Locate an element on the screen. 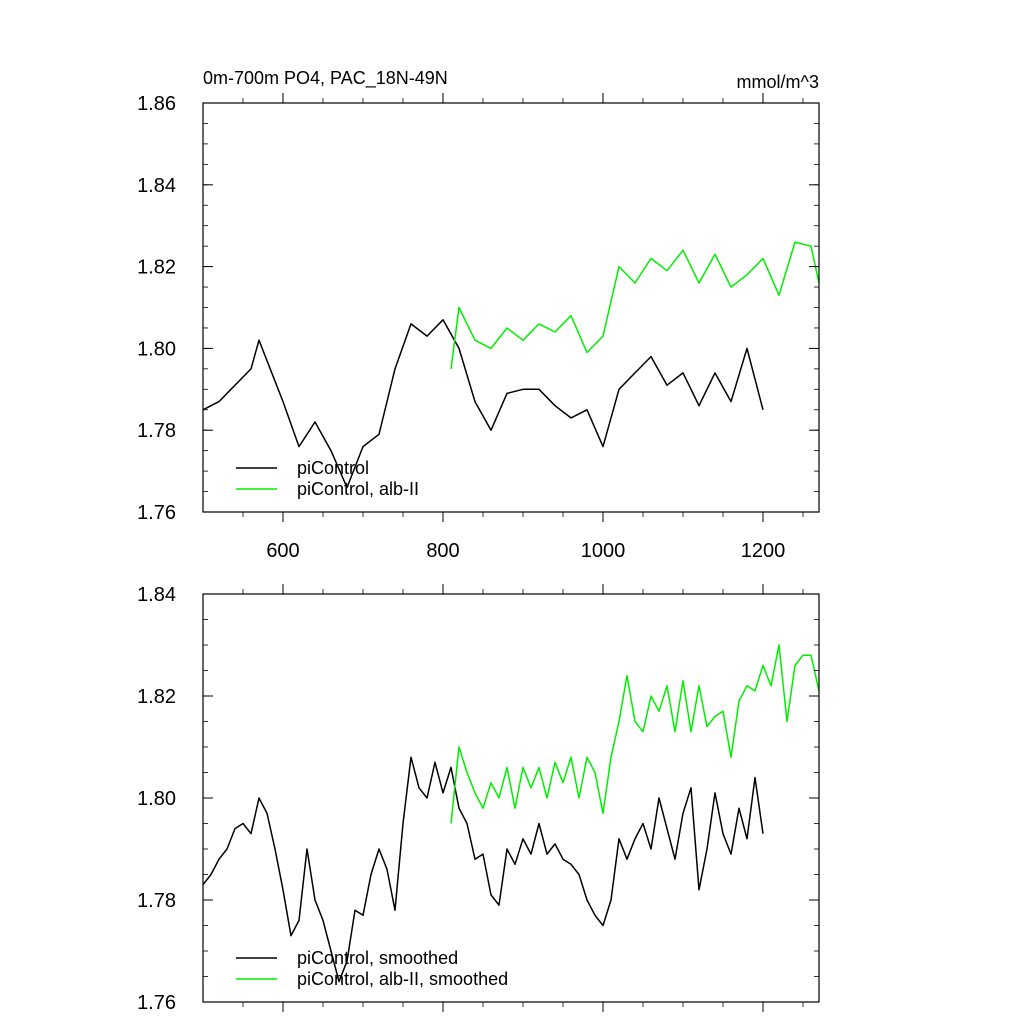  x-tick-label: 1200 is located at coordinates (763, 551).